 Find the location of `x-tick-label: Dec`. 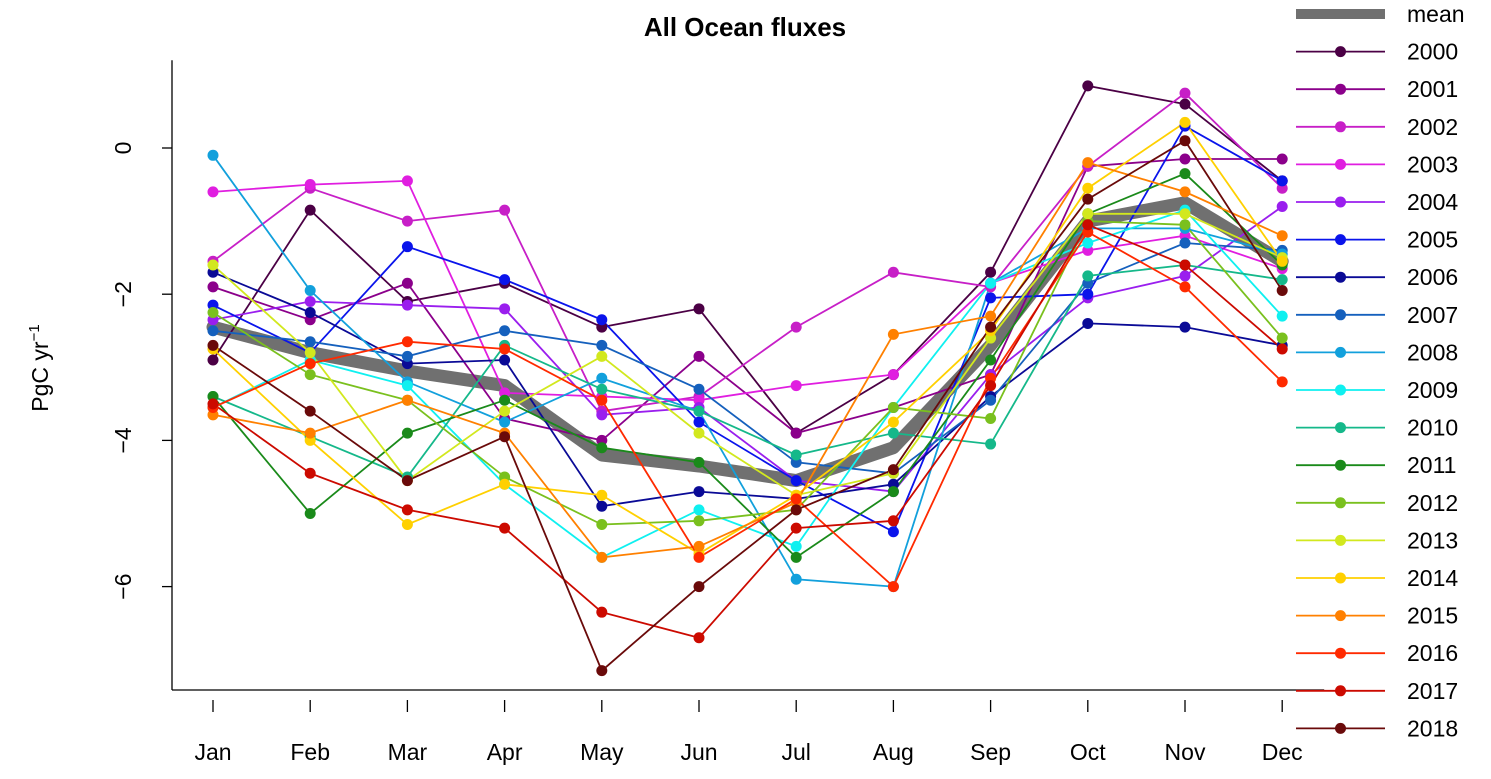

x-tick-label: Dec is located at coordinates (1282, 752).